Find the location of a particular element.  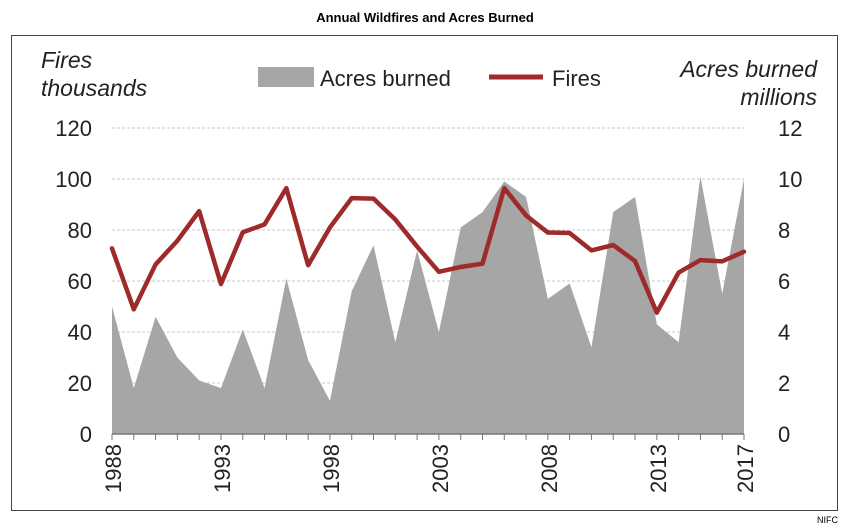

left-y-tick-label: 60 is located at coordinates (80, 281).